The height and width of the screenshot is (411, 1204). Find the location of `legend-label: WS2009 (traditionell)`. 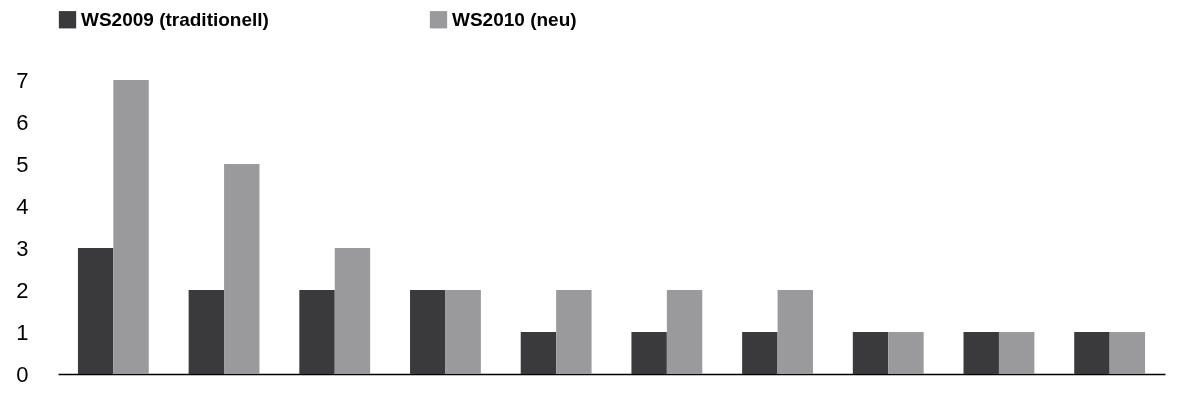

legend-label: WS2009 (traditionell) is located at coordinates (175, 19).